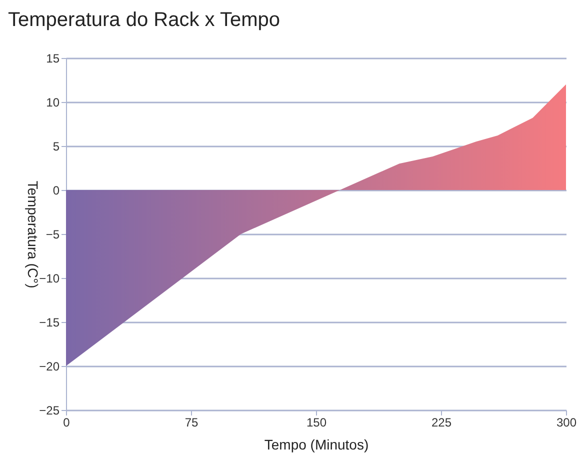 This screenshot has height=459, width=586. What do you see at coordinates (49, 367) in the screenshot?
I see `y-tick-label: −20` at bounding box center [49, 367].